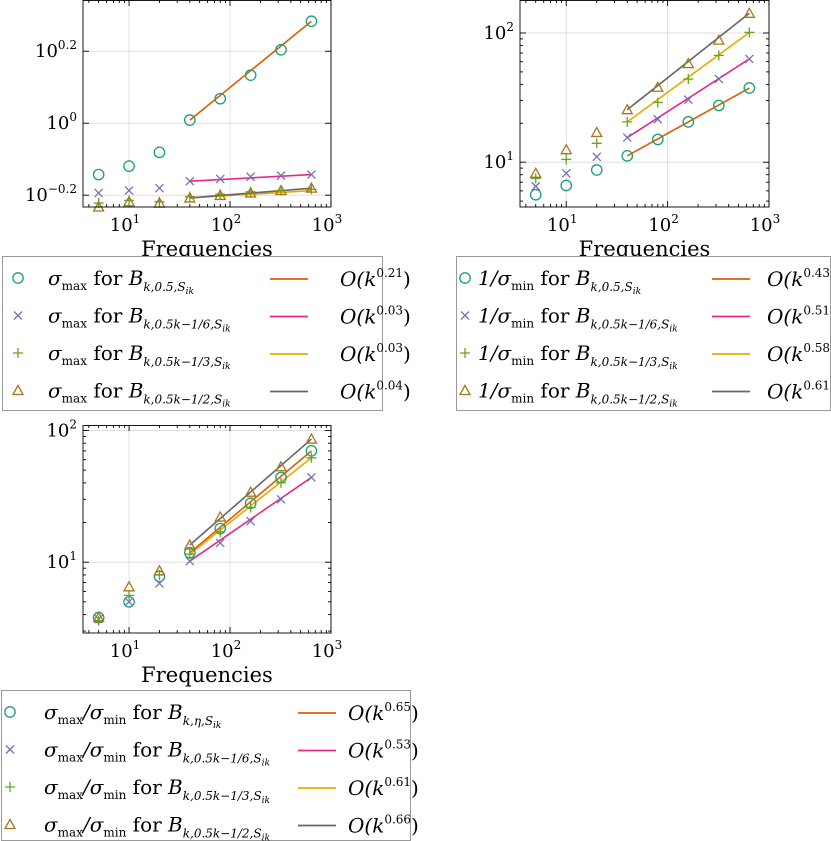 The height and width of the screenshot is (841, 831). I want to click on legend-label: 1/σmin for Bk,0.5k−1/3,Sik, so click(578, 356).